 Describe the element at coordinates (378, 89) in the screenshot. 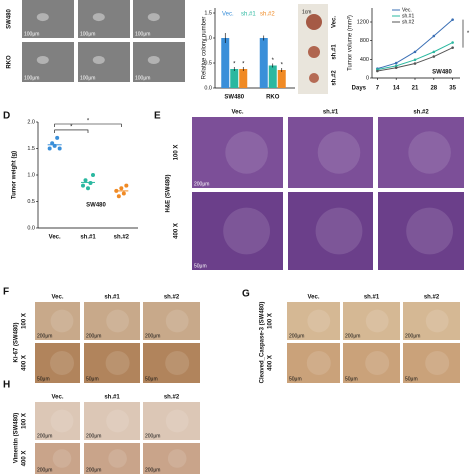

I see `x-tick-label: 7` at that location.